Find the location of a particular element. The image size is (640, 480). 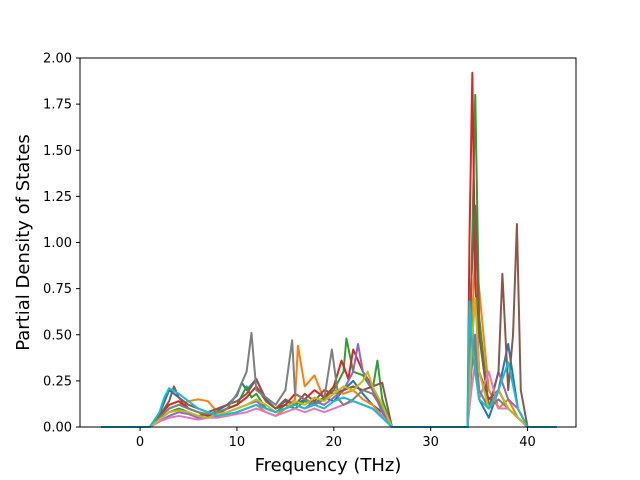

y-tick-label: 0.75 is located at coordinates (57, 289).